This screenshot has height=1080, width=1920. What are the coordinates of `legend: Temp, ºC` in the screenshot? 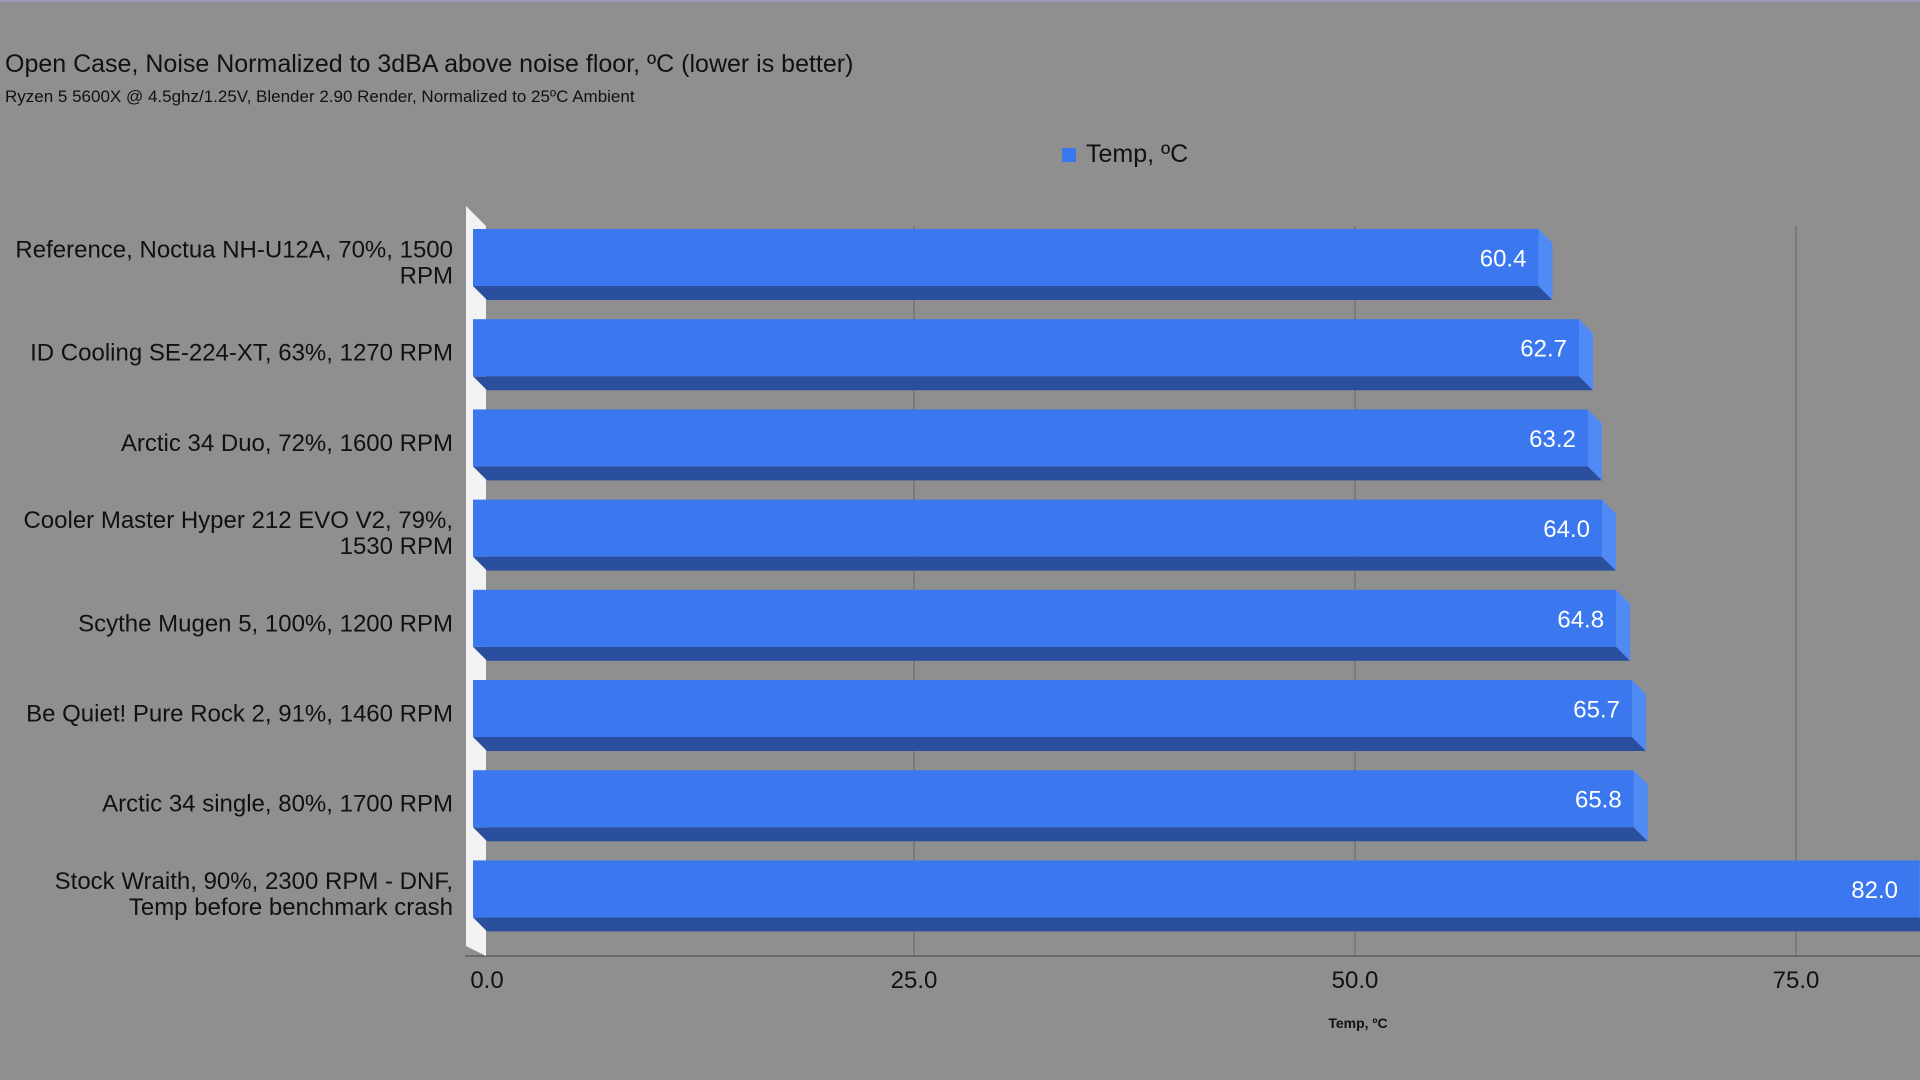 It's located at (1125, 154).